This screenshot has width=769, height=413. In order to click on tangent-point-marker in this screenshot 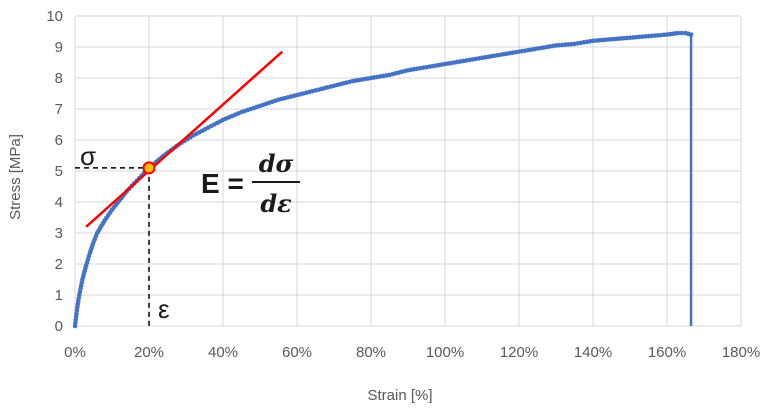, I will do `click(149, 168)`.